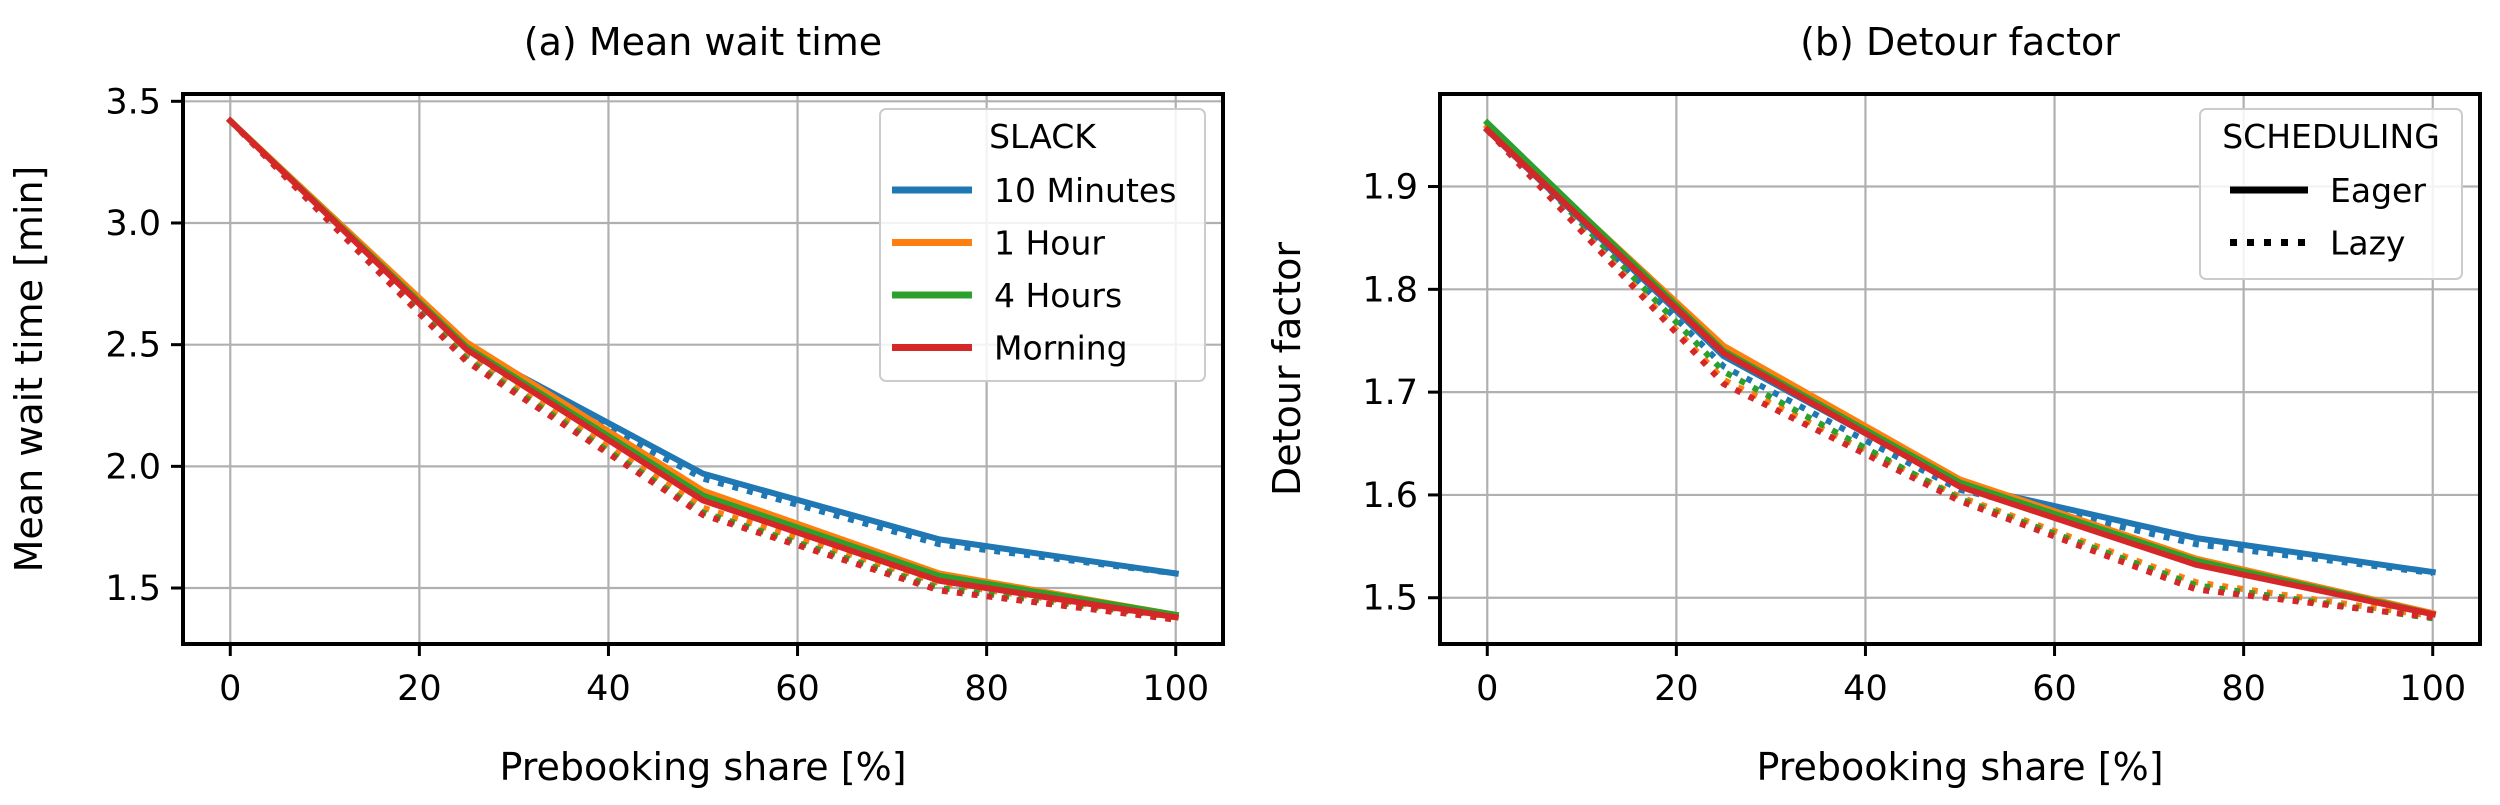 This screenshot has height=805, width=2500. I want to click on mean-wait-title: (a) Mean wait time, so click(703, 42).